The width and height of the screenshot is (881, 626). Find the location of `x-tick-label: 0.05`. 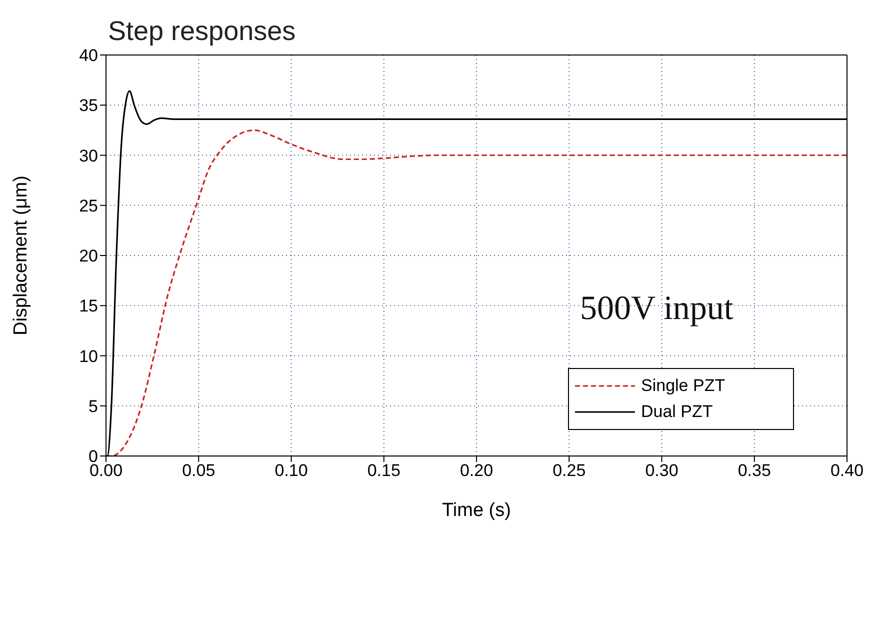

x-tick-label: 0.05 is located at coordinates (199, 470).